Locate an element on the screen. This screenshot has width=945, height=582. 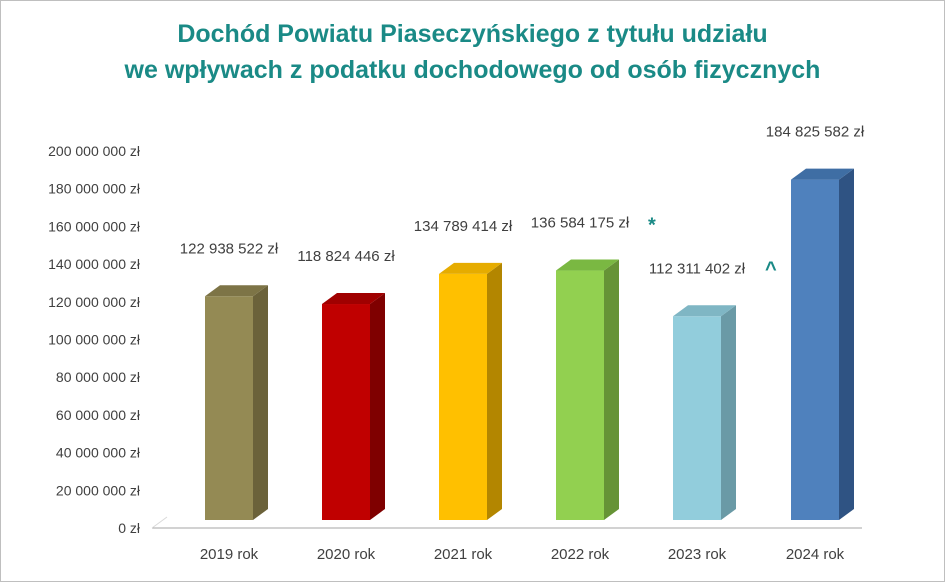
y-tick-label: 120 000 000 zł is located at coordinates (94, 302).